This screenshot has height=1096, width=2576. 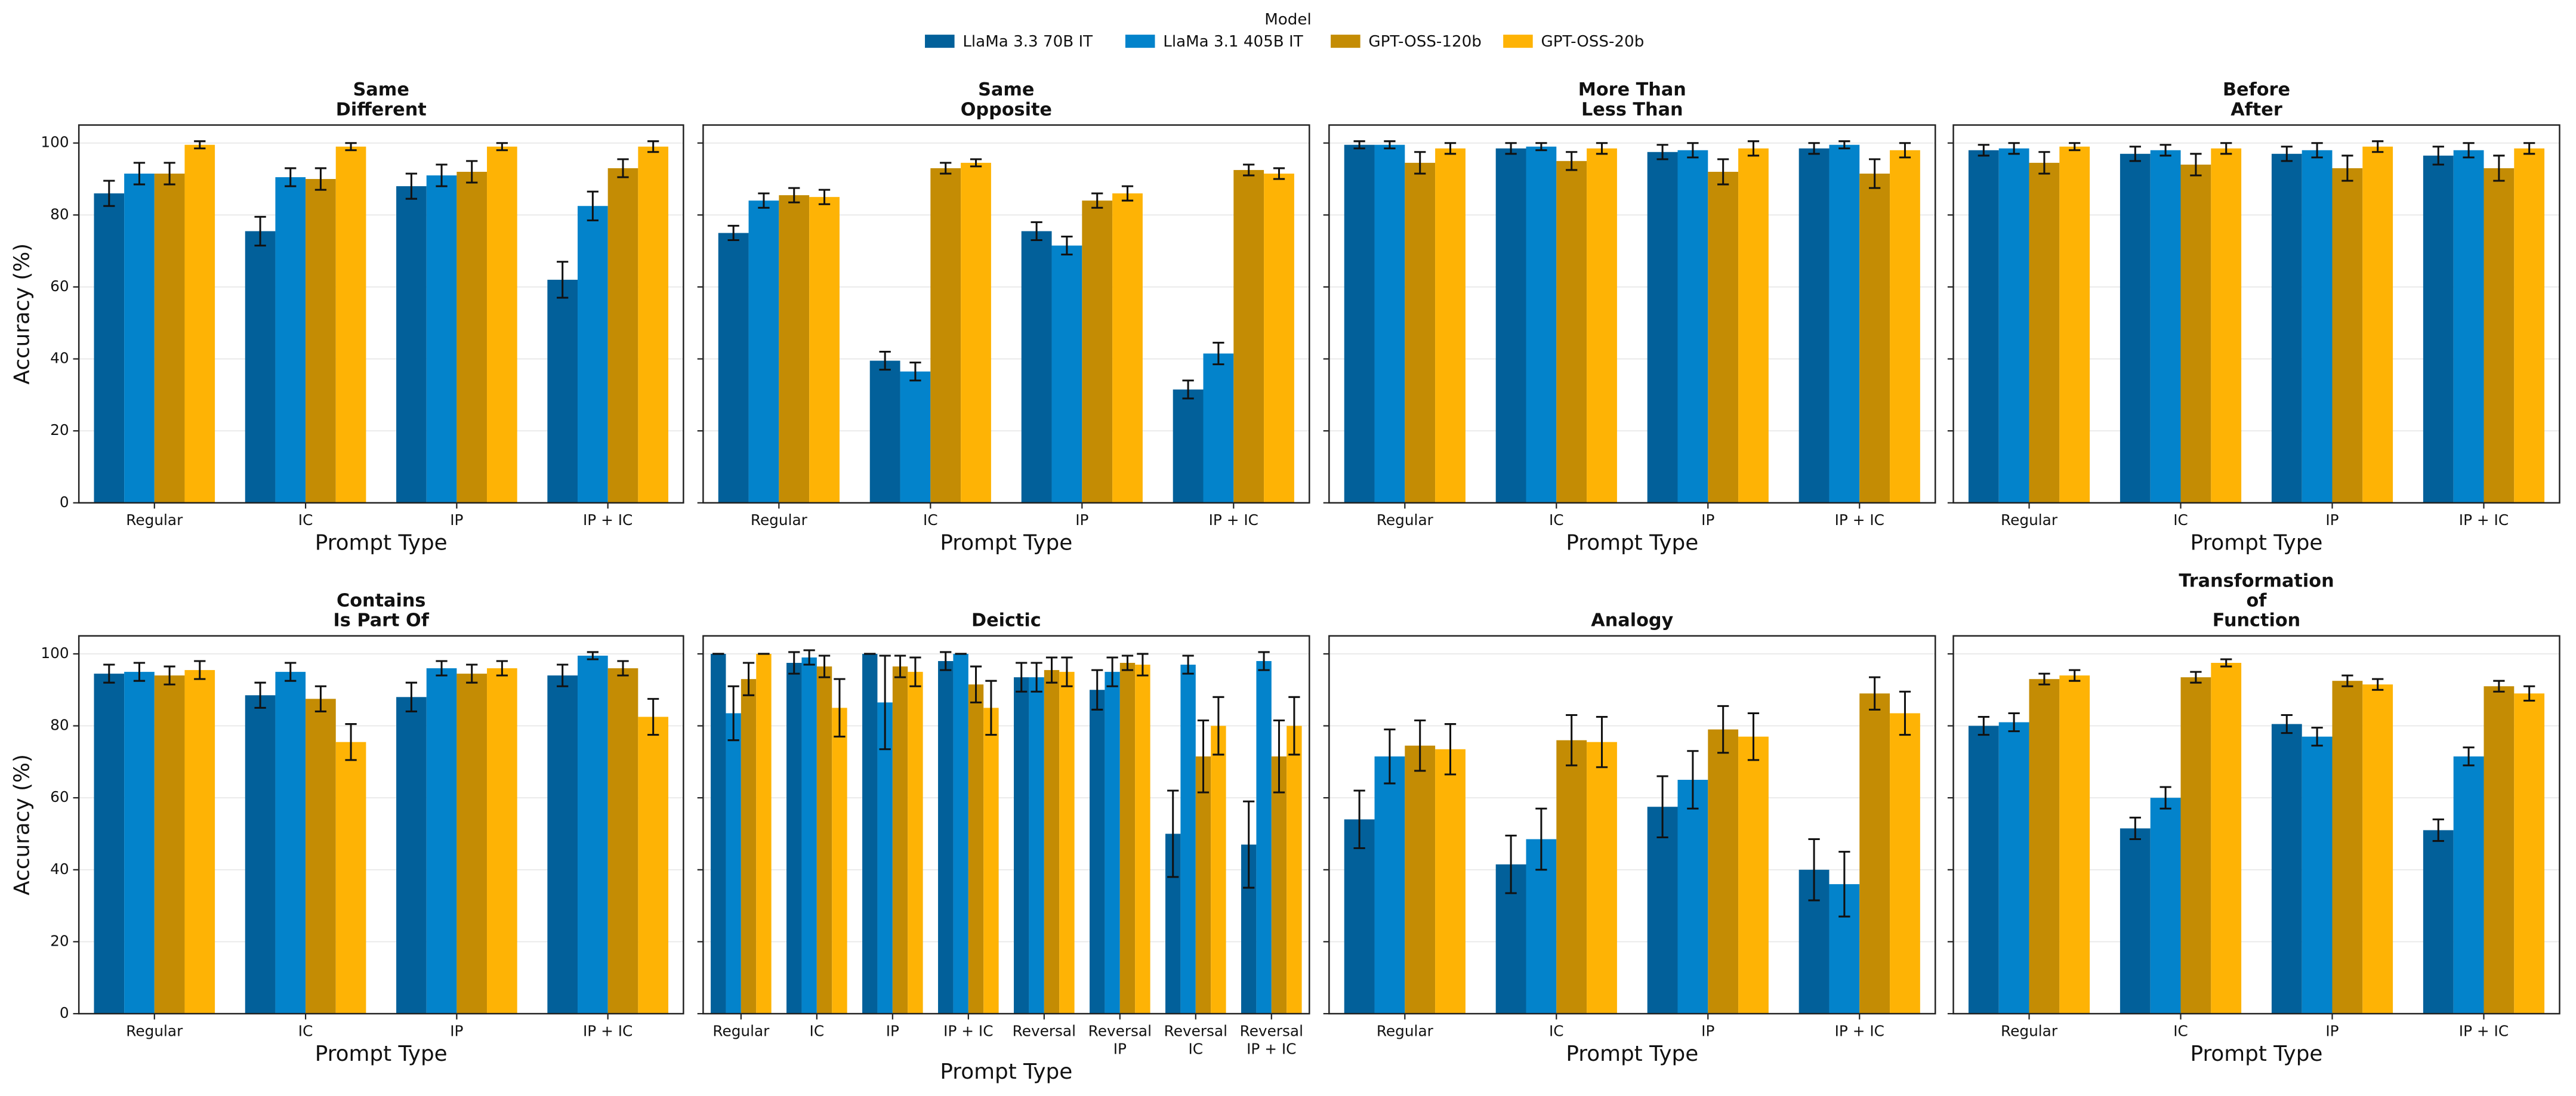 I want to click on y-tick-label: 80, so click(x=59, y=214).